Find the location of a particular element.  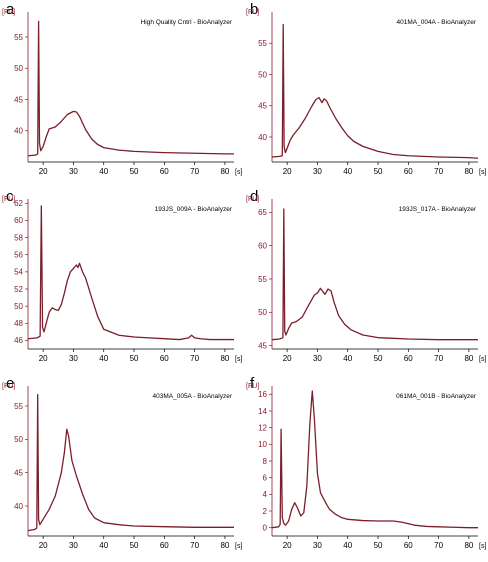

y-tick-label: 6 is located at coordinates (265, 477).